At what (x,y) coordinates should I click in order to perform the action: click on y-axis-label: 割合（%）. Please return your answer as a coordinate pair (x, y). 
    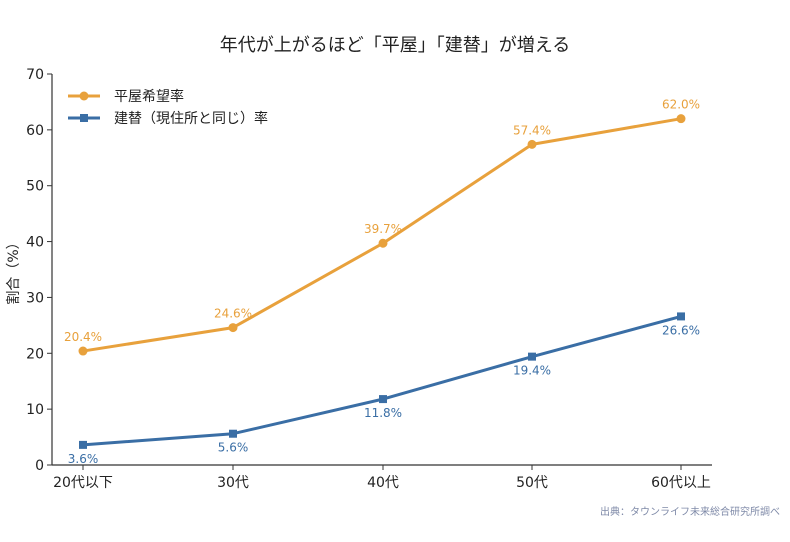
    Looking at the image, I should click on (13, 269).